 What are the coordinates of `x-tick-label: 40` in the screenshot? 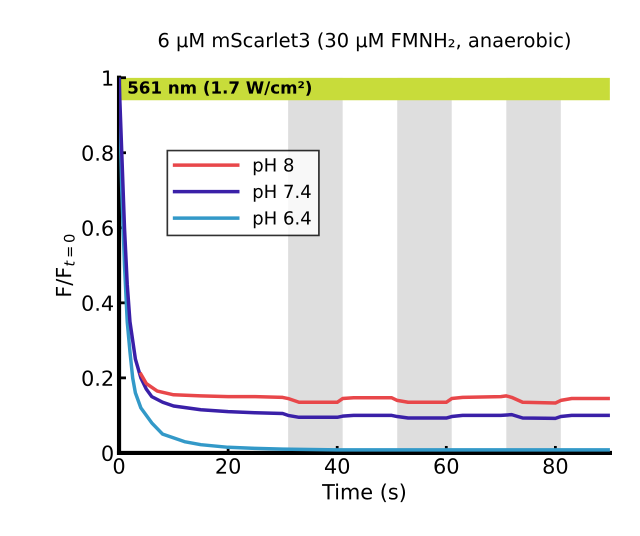 It's located at (337, 466).